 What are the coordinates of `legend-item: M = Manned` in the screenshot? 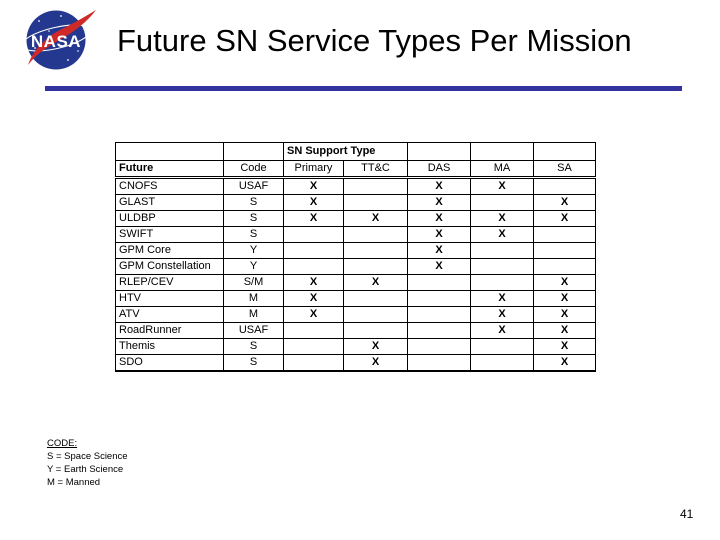 It's located at (74, 482).